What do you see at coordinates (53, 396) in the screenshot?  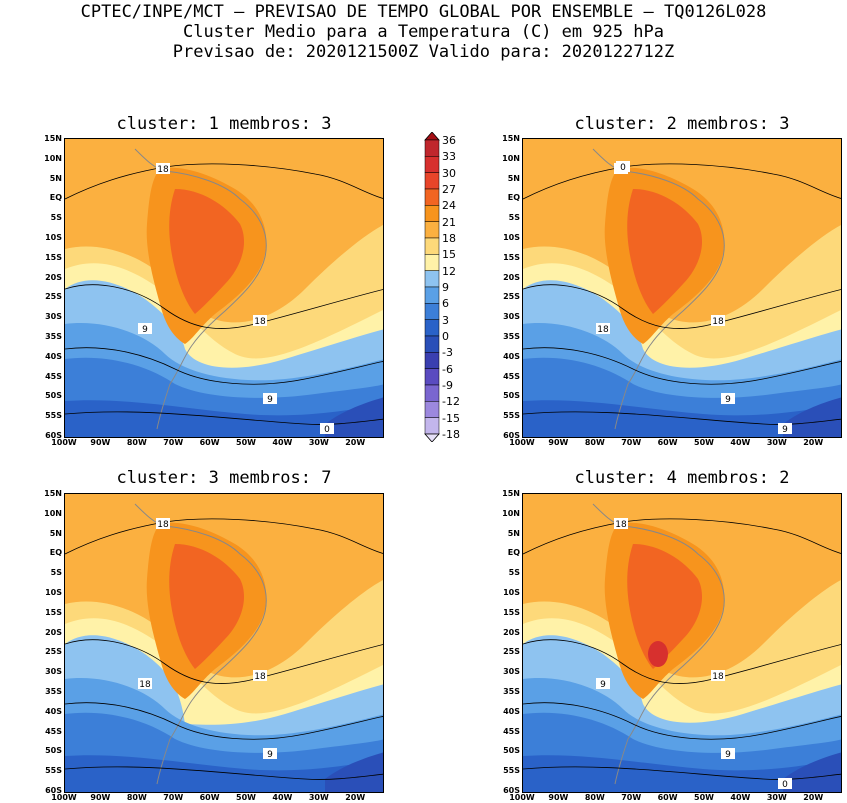 I see `lat-tick-label: 50S` at bounding box center [53, 396].